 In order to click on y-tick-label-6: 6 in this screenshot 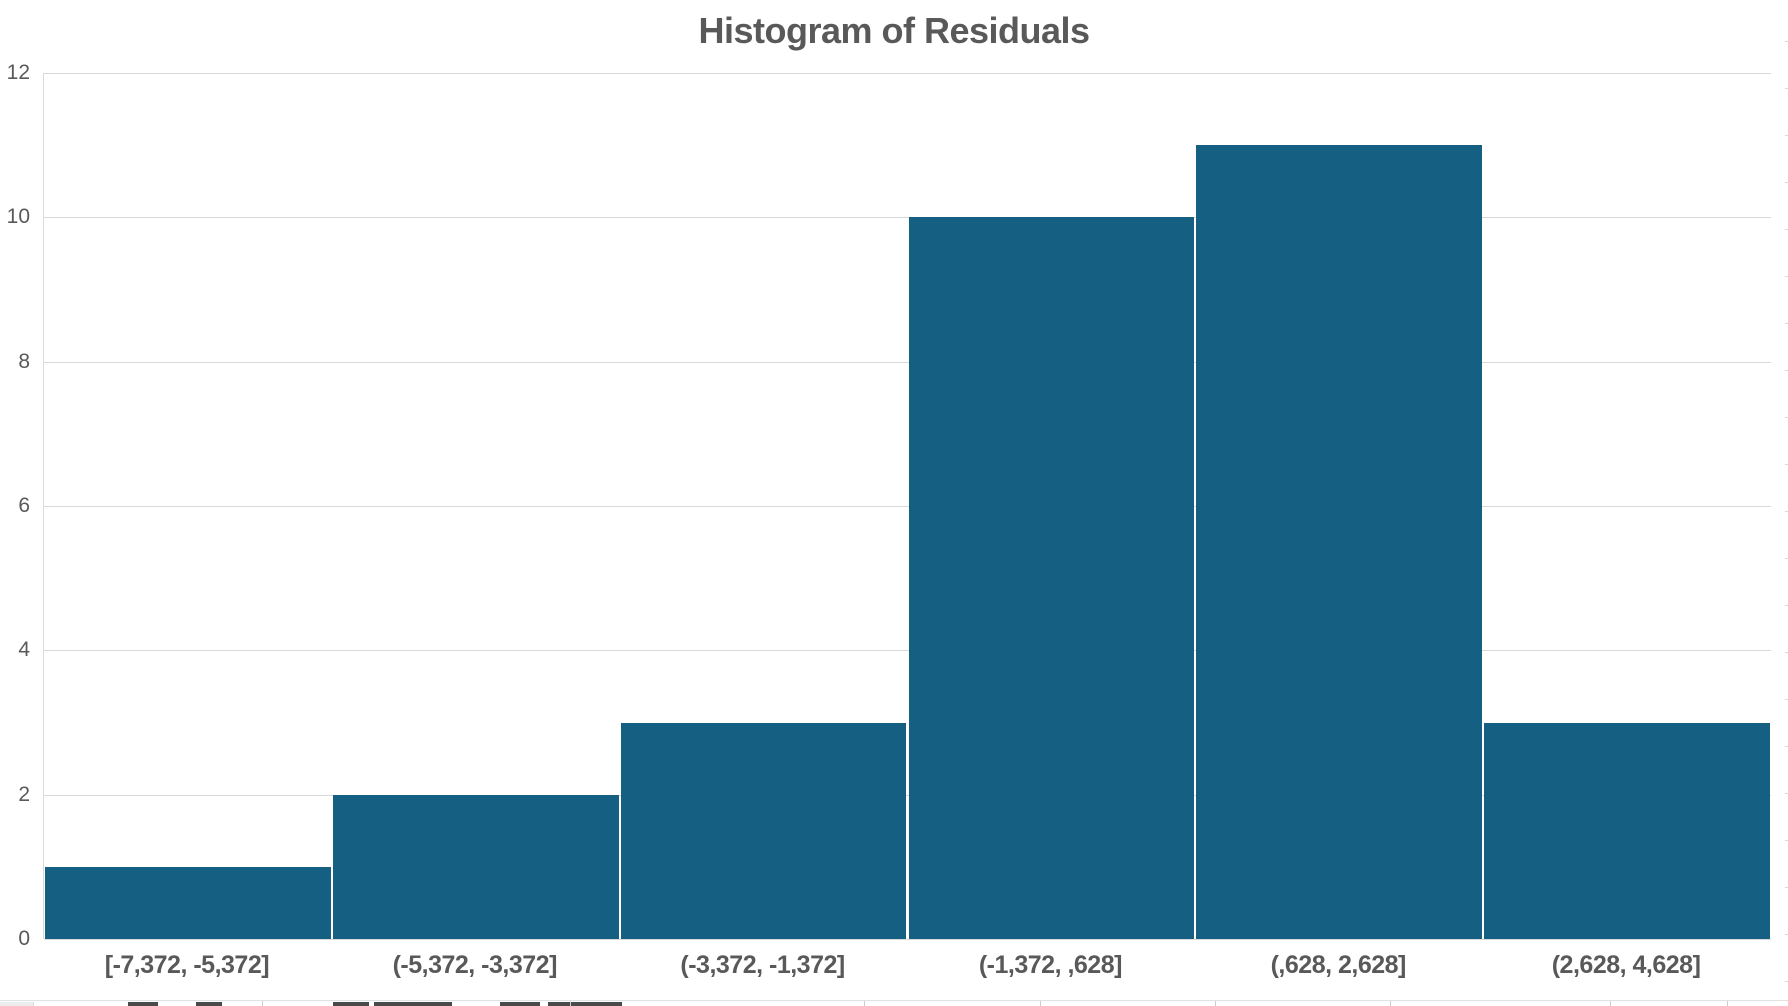, I will do `click(24, 505)`.